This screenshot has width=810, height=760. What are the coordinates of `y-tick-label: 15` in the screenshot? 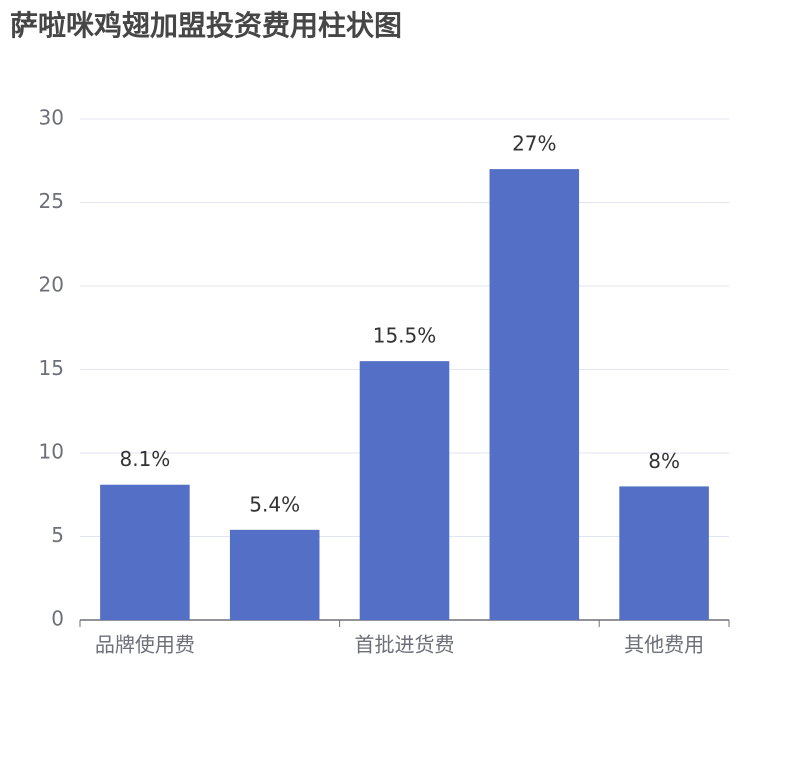 It's located at (51, 368).